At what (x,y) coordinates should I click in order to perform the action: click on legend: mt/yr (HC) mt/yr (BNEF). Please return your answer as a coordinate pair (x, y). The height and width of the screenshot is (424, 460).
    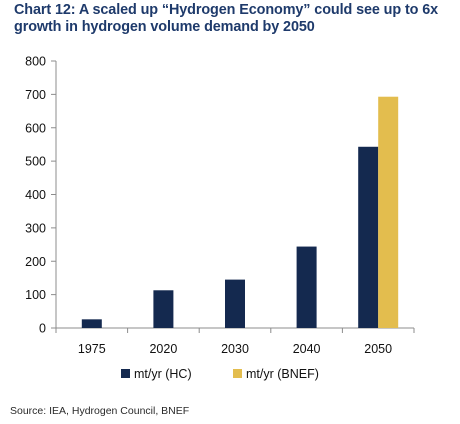
    Looking at the image, I should click on (220, 374).